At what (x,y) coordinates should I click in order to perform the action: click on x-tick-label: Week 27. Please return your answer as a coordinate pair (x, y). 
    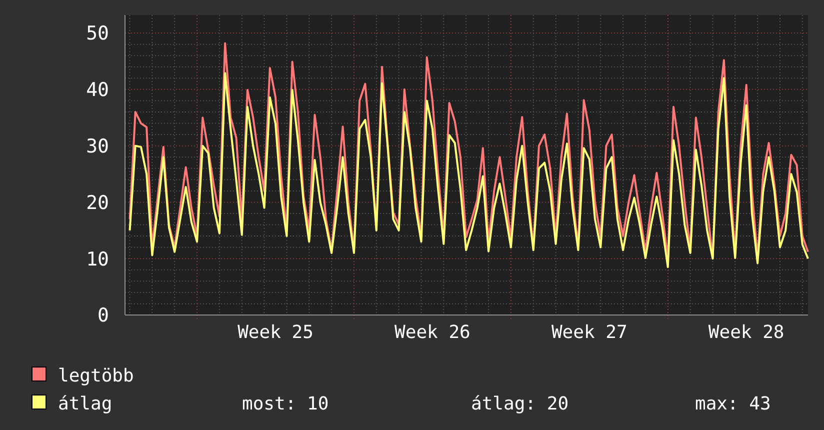
    Looking at the image, I should click on (589, 332).